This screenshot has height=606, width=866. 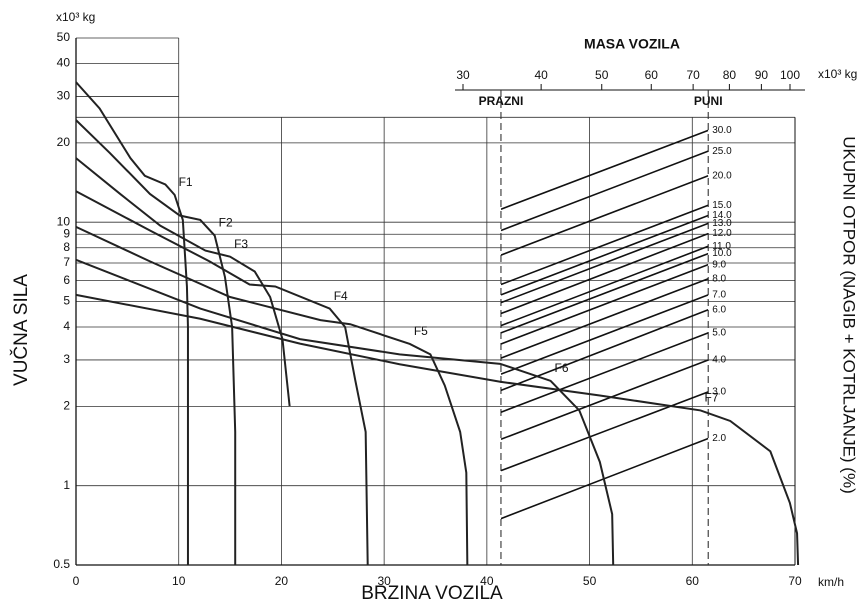 What do you see at coordinates (21, 330) in the screenshot?
I see `y-axis-label: VUČNA SILA` at bounding box center [21, 330].